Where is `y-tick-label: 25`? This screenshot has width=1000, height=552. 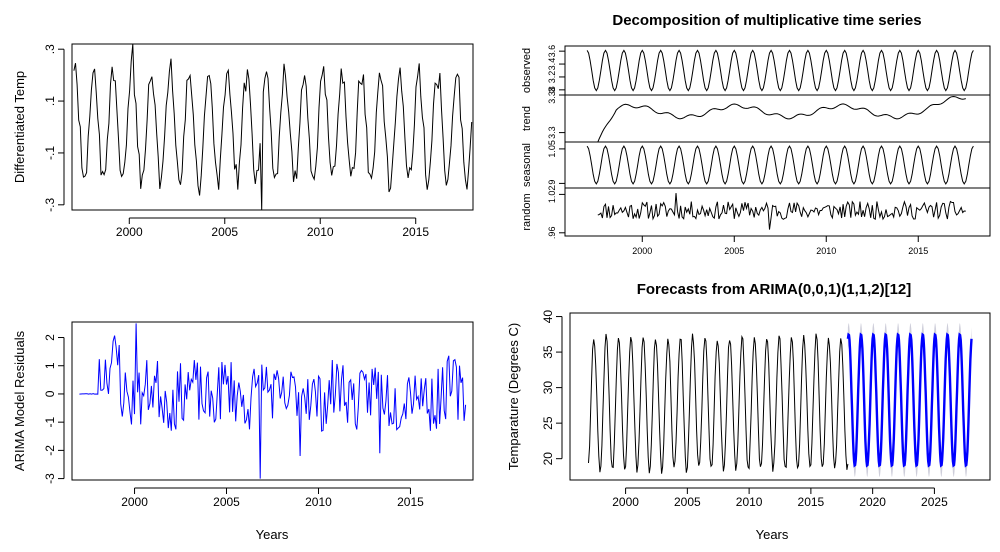 y-tick-label: 25 is located at coordinates (548, 423).